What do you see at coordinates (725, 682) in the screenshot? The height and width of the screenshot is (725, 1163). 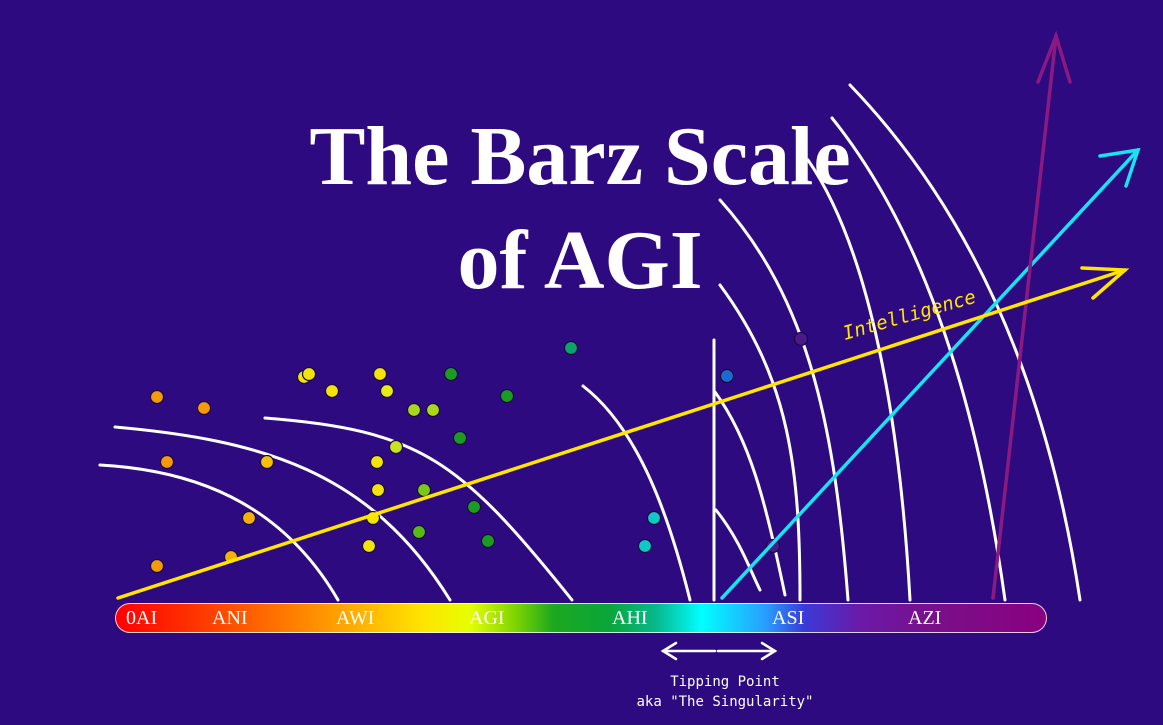 I see `tipping-point-line-1: Tipping Point` at bounding box center [725, 682].